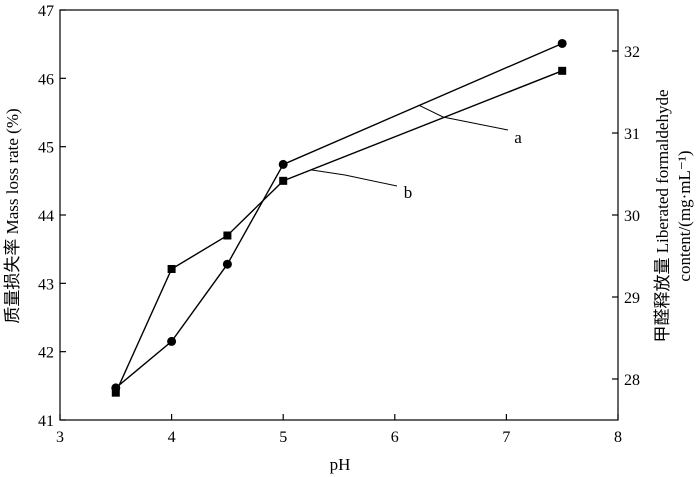 The image size is (700, 477). Describe the element at coordinates (339, 430) in the screenshot. I see `x-axis-ticks: 3 4 5 6 7 8` at that location.